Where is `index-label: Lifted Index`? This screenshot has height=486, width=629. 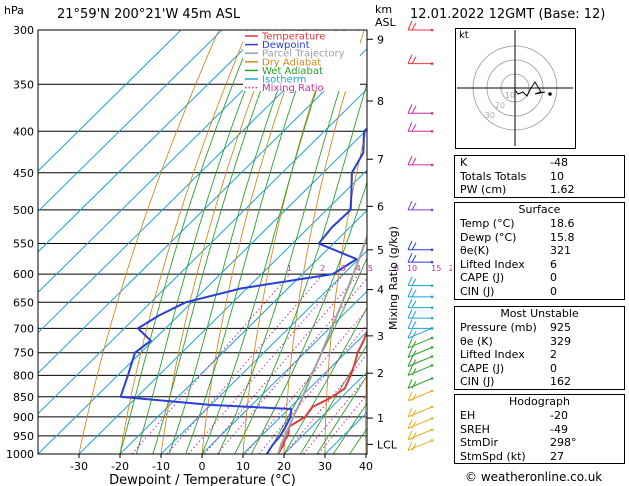 index-label: Lifted Index is located at coordinates (492, 355).